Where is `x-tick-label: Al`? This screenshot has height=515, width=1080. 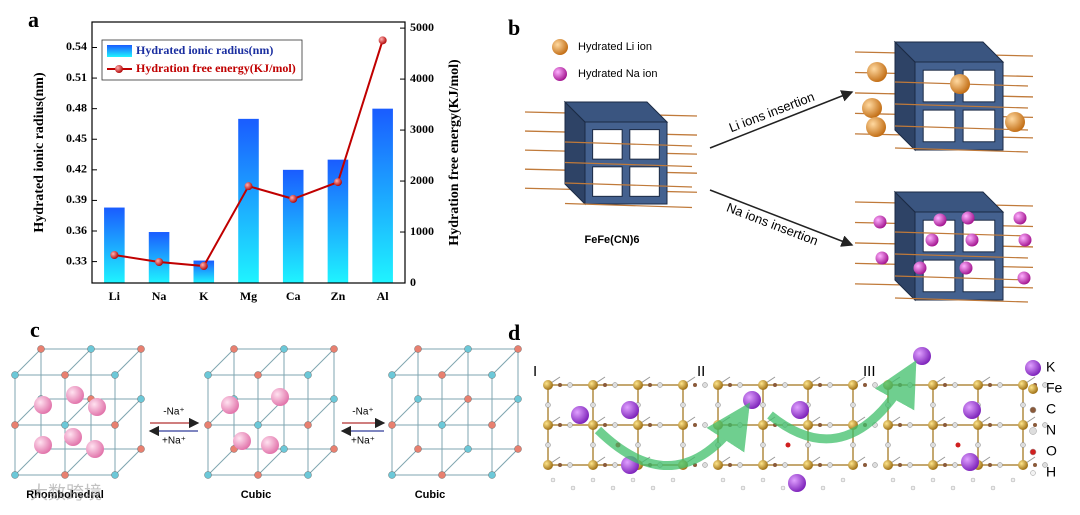 x-tick-label: Al is located at coordinates (383, 296).